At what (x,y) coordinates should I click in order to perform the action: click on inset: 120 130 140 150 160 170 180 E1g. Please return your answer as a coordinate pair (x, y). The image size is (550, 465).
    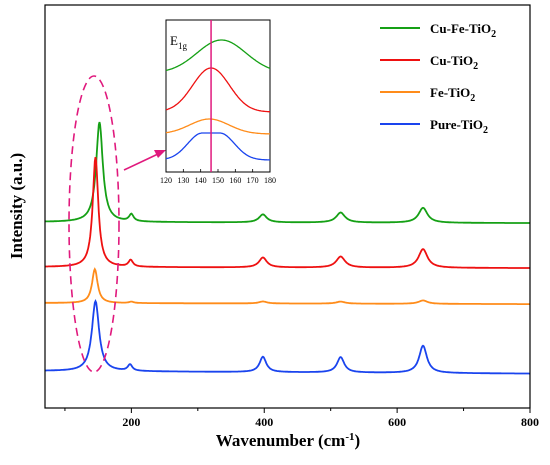
    Looking at the image, I should click on (218, 102).